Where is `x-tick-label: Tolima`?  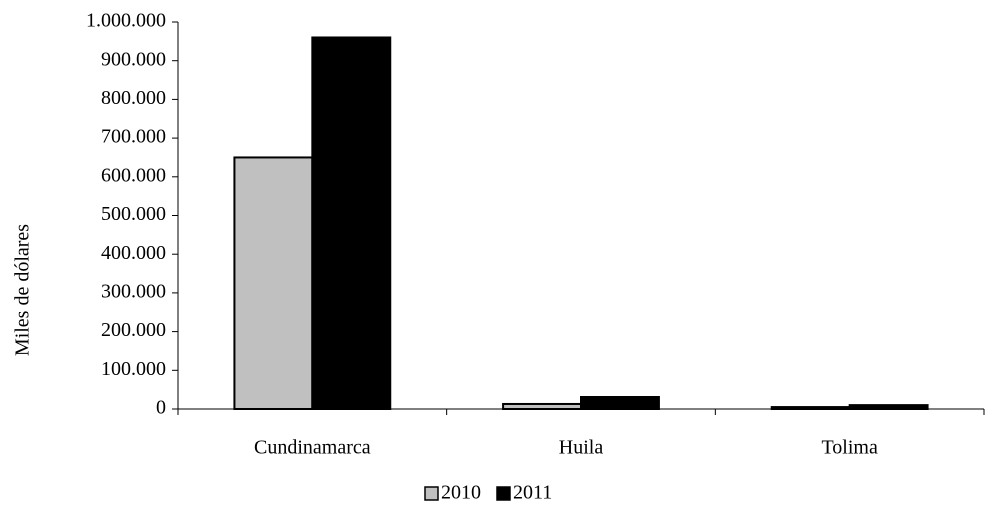 x-tick-label: Tolima is located at coordinates (849, 448).